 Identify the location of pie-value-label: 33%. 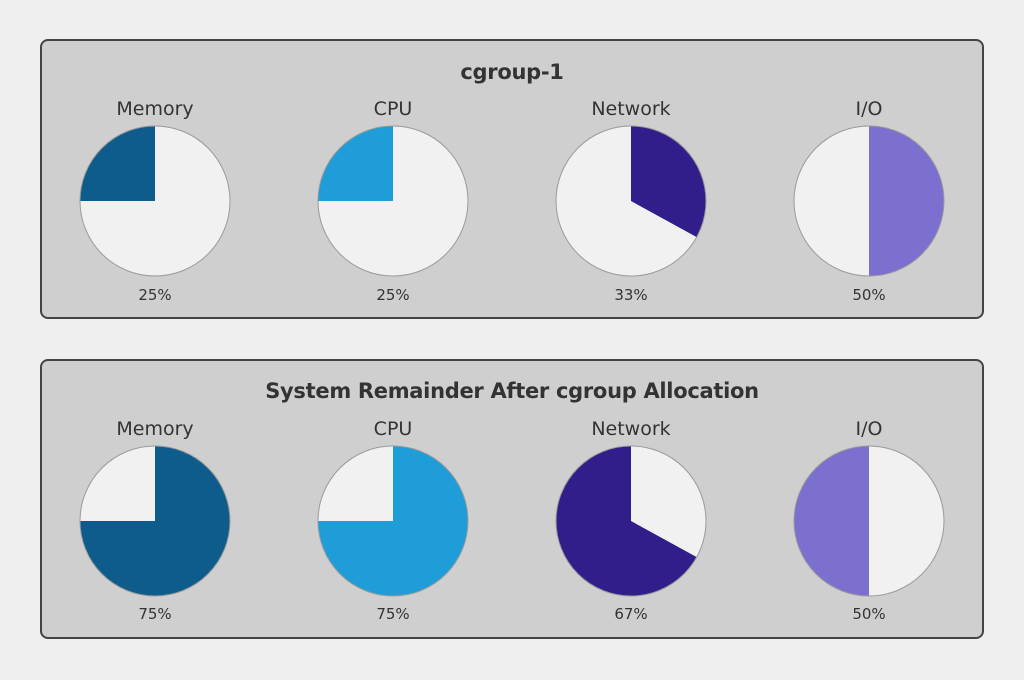
(630, 295).